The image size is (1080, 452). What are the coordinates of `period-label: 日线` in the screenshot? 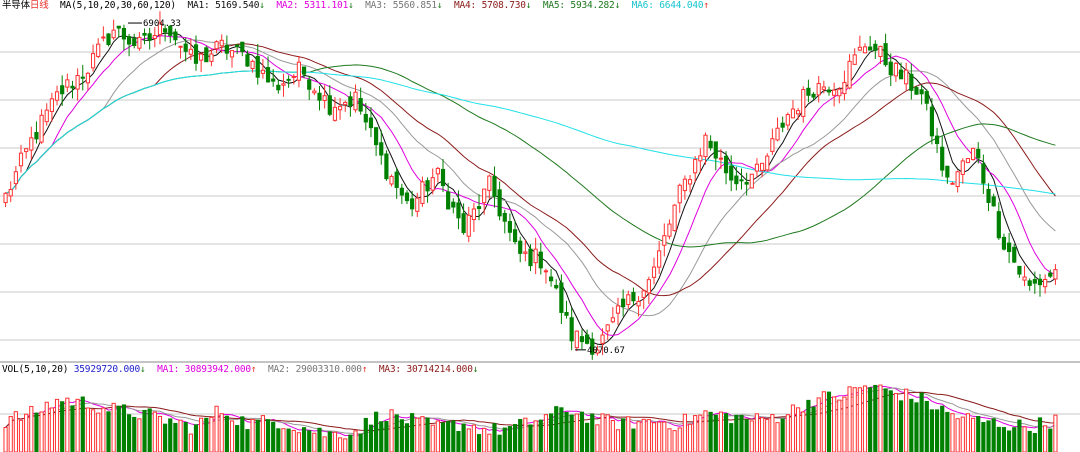 It's located at (39, 5).